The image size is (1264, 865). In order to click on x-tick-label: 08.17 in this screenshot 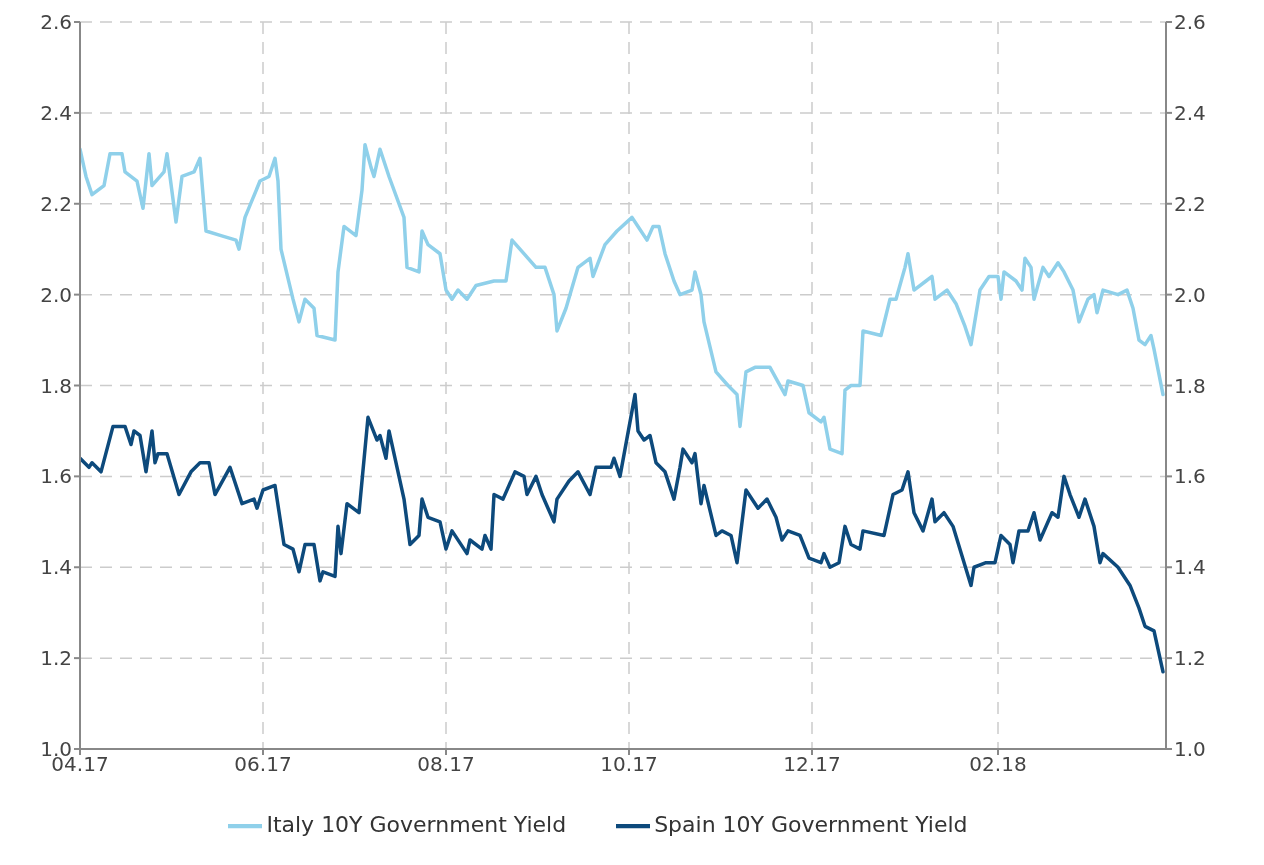, I will do `click(446, 764)`.